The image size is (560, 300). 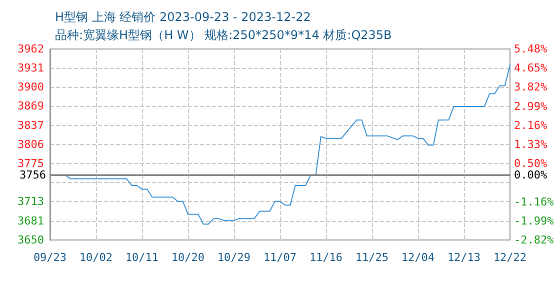 What do you see at coordinates (31, 163) in the screenshot?
I see `y-tick-label: 3775` at bounding box center [31, 163].